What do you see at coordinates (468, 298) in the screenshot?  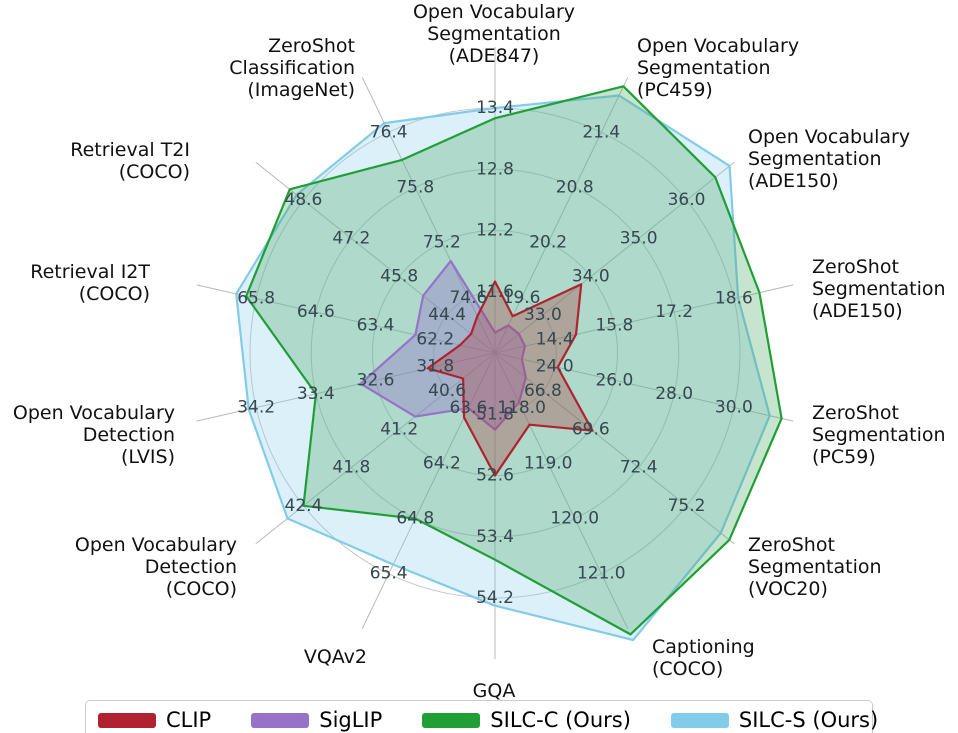 I see `tick-label: 74.6` at bounding box center [468, 298].